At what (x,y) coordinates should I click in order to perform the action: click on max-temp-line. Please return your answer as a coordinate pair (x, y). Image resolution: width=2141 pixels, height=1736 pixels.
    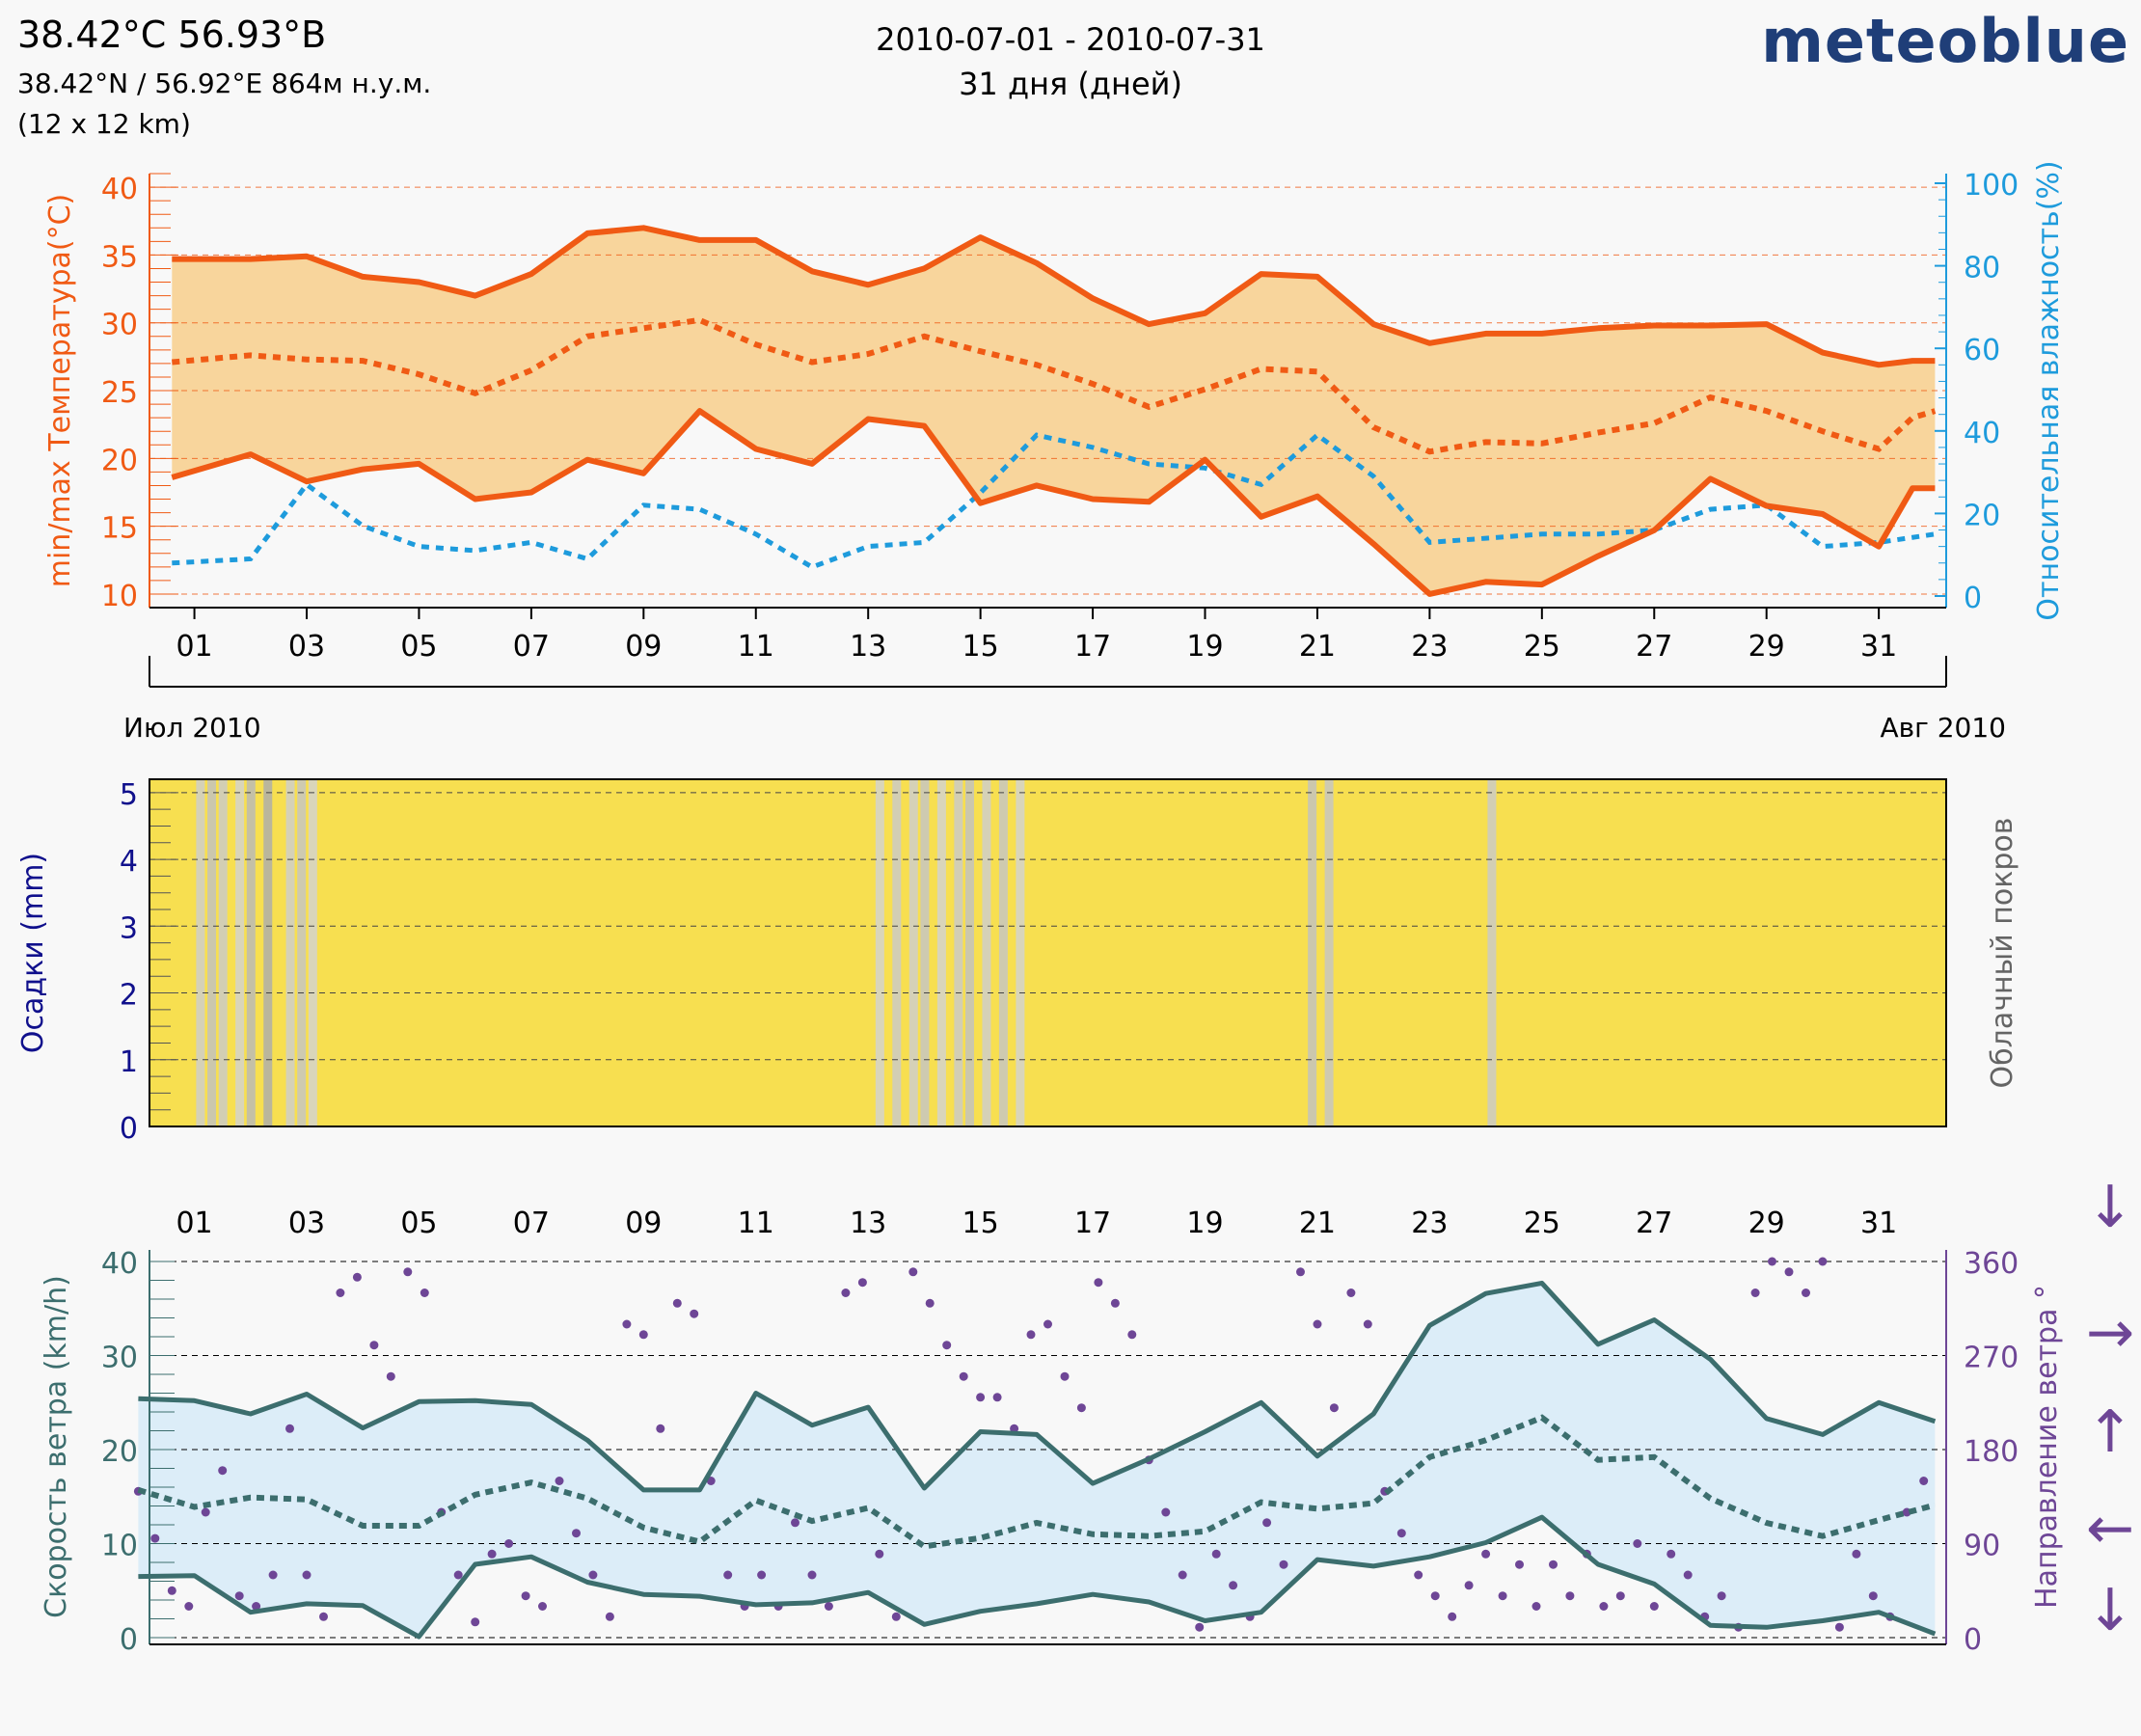
    Looking at the image, I should click on (1054, 296).